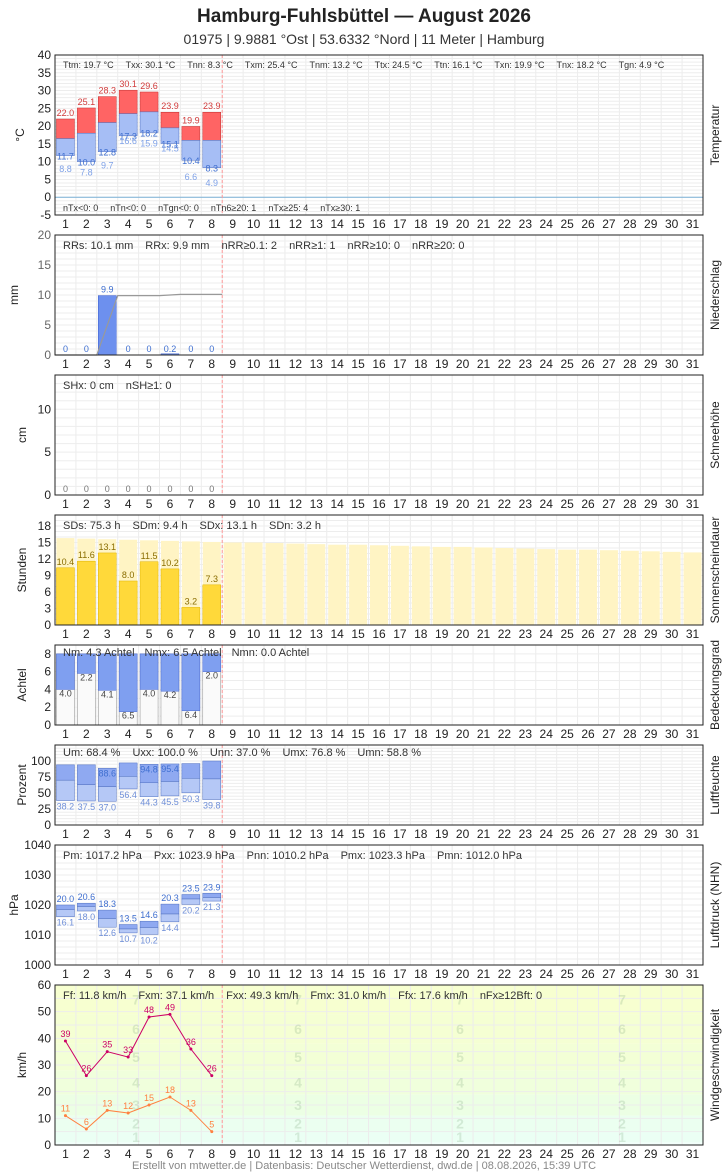  I want to click on temp-min-label: 12.8, so click(107, 153).